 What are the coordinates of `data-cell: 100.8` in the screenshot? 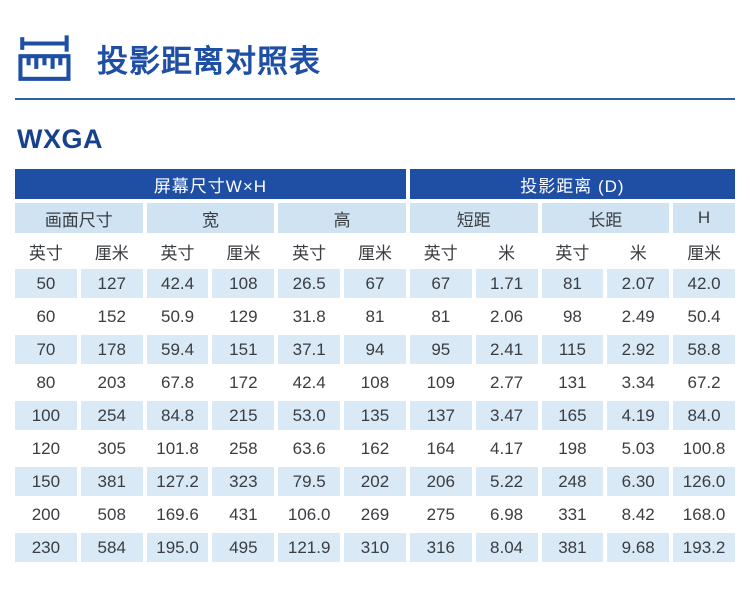 It's located at (704, 448).